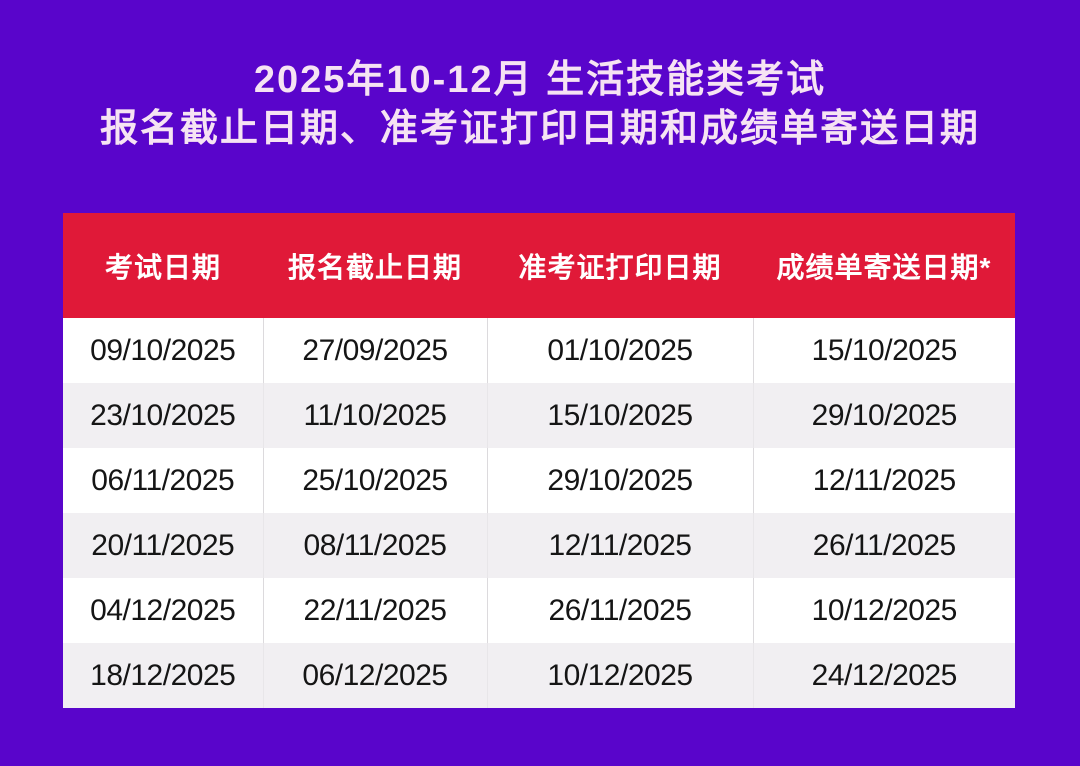 The height and width of the screenshot is (766, 1080). I want to click on table-cell: 27/09/2025, so click(374, 350).